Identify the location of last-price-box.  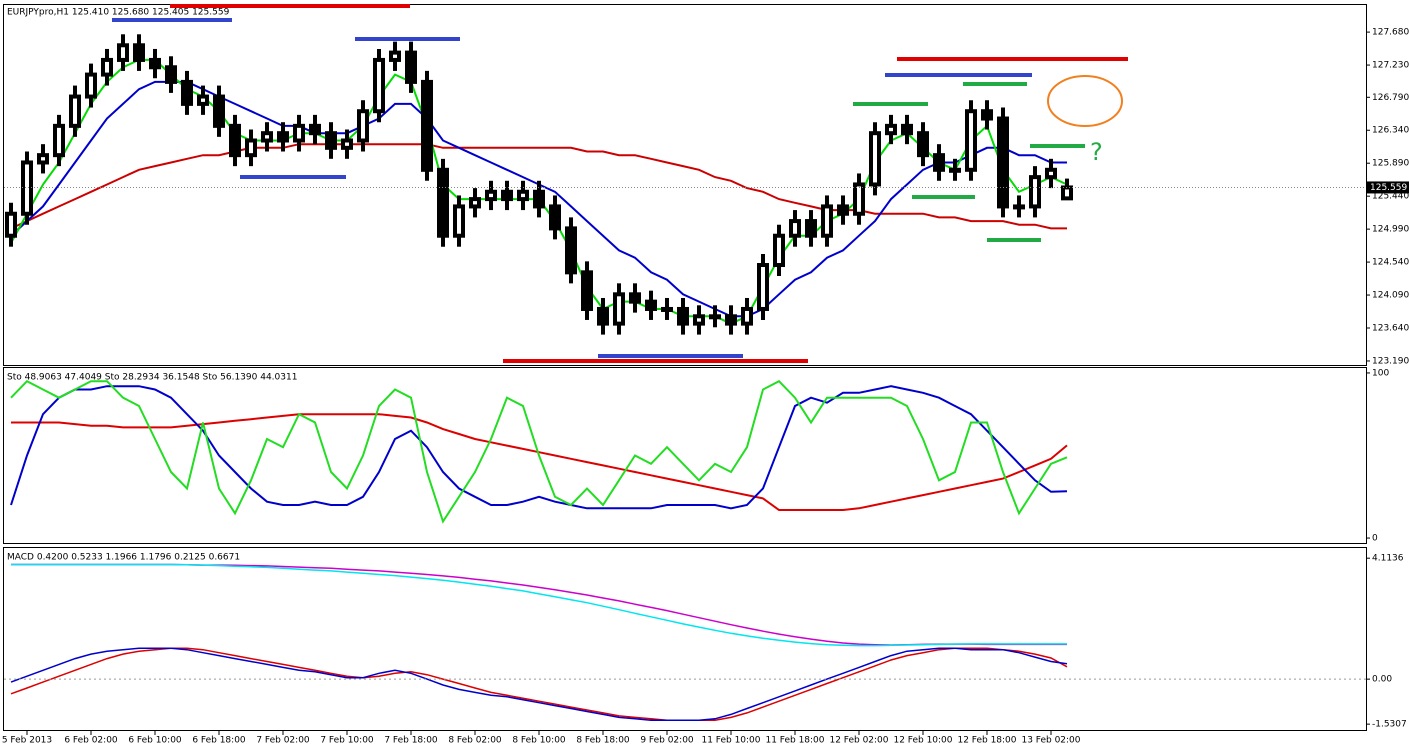
(1388, 187).